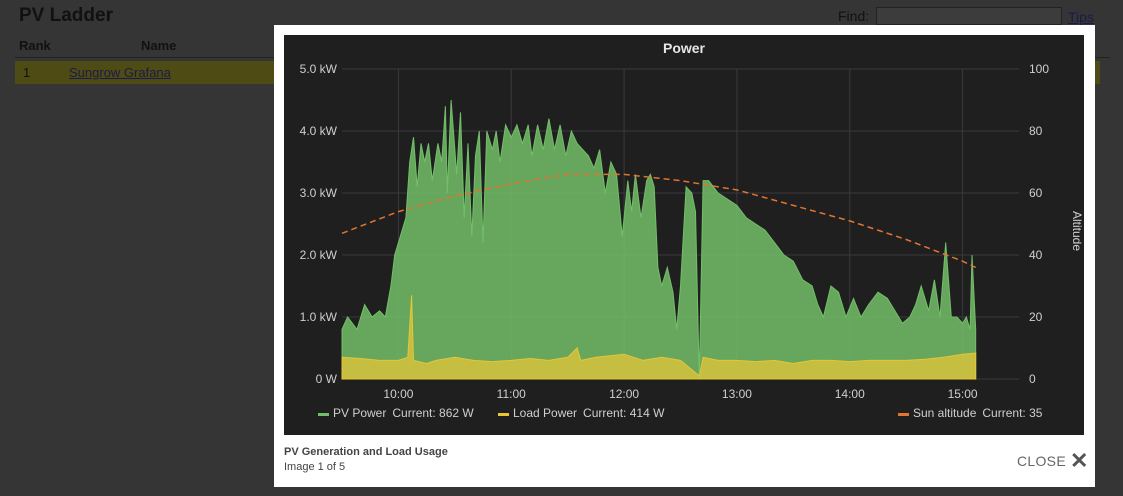 The height and width of the screenshot is (496, 1123). Describe the element at coordinates (1036, 193) in the screenshot. I see `y2-tick-label: 60` at that location.